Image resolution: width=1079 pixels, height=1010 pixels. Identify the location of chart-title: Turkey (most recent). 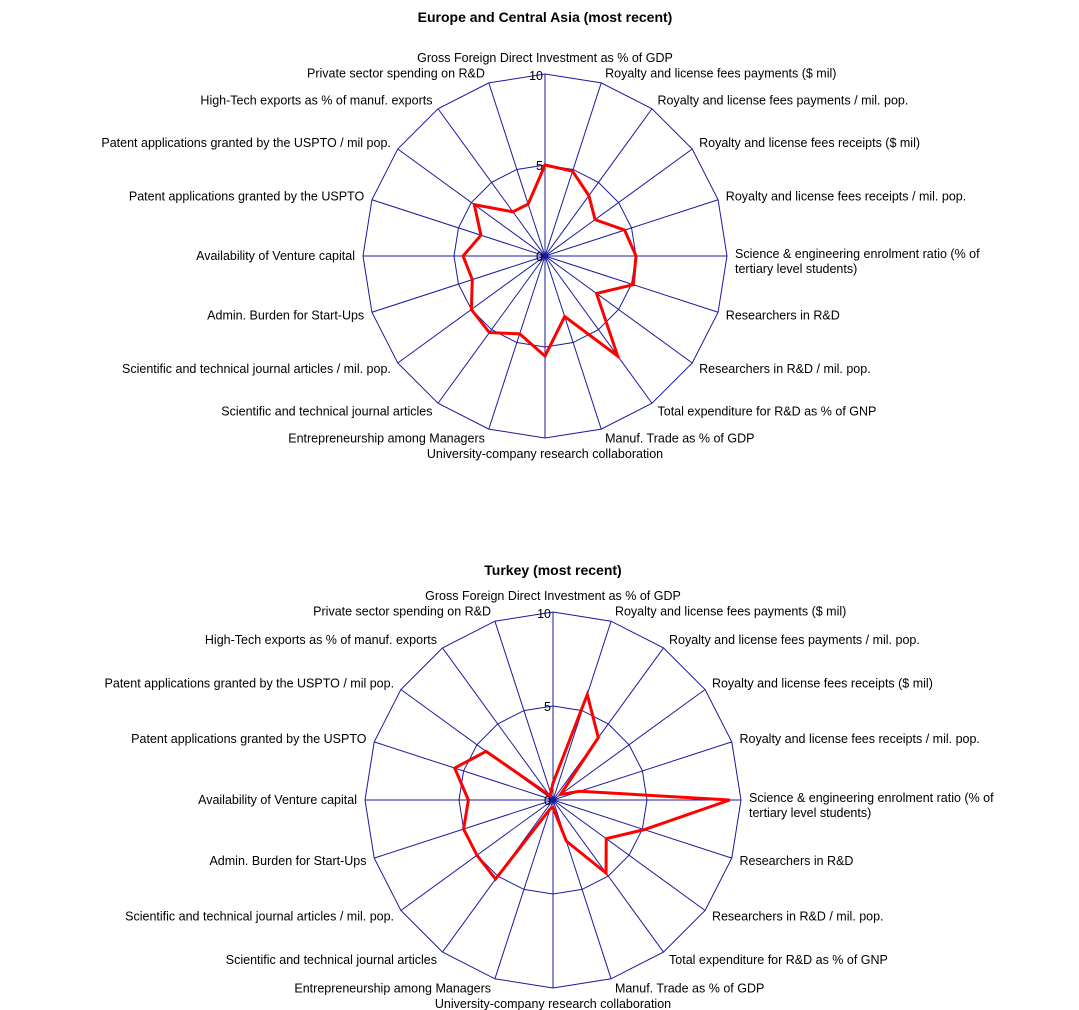
(552, 570).